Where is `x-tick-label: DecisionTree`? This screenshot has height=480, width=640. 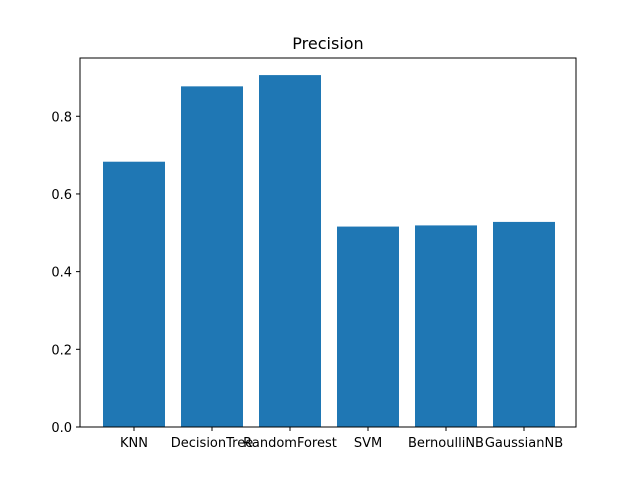
x-tick-label: DecisionTree is located at coordinates (212, 443).